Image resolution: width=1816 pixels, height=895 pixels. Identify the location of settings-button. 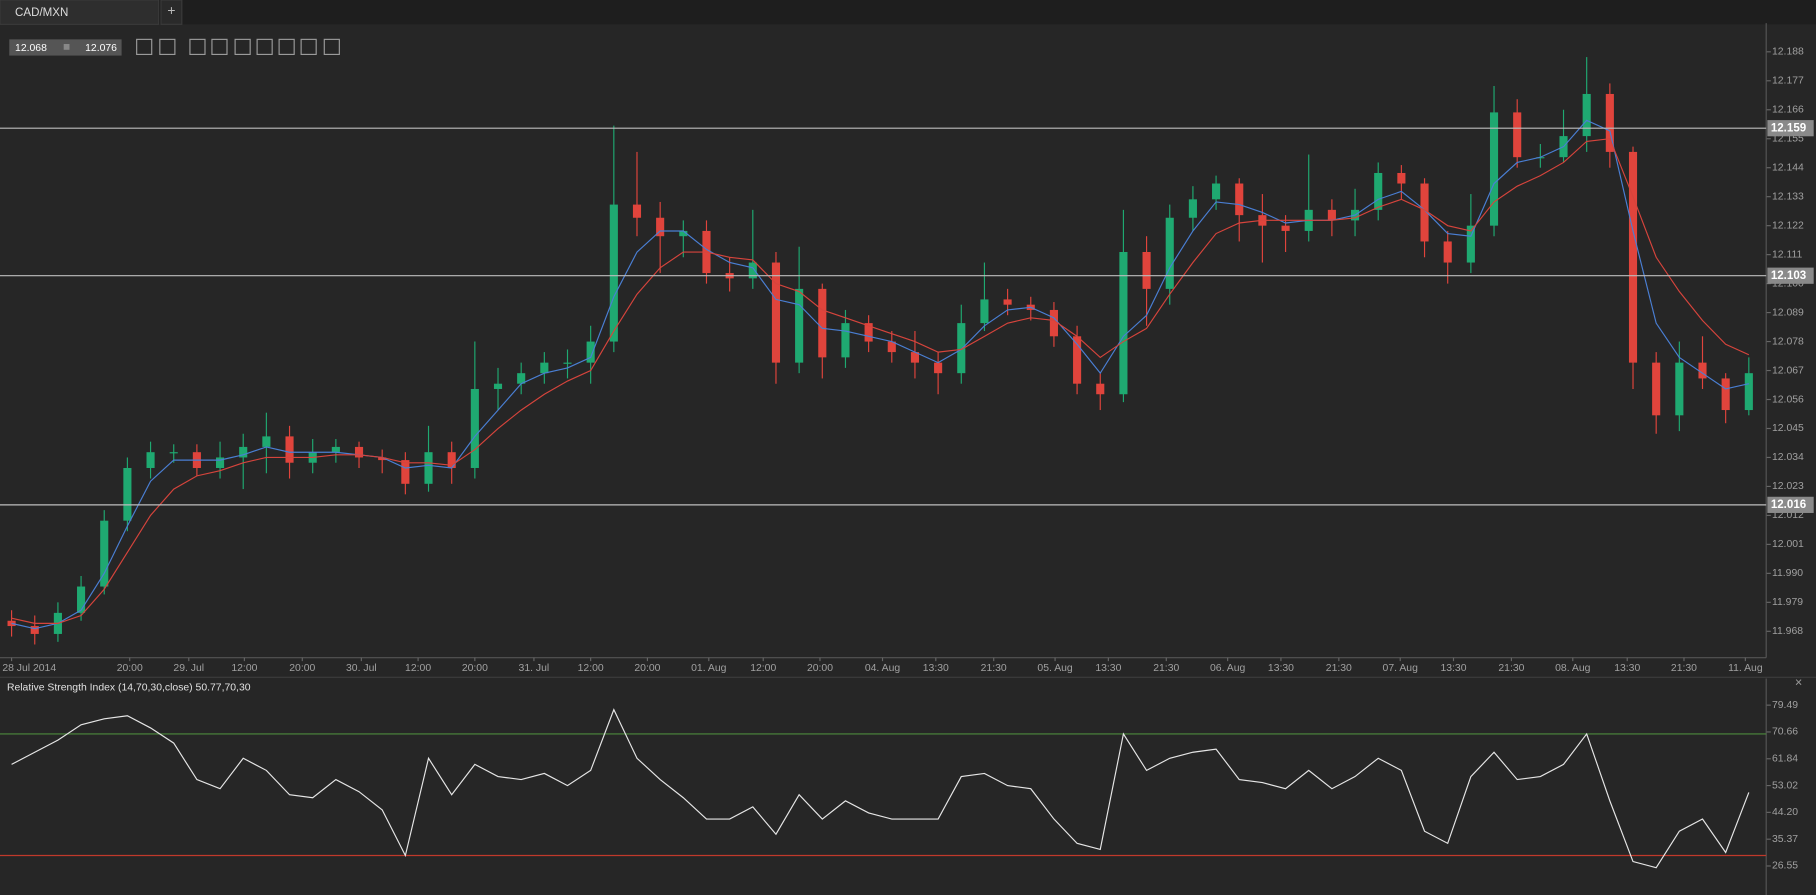
(308, 46).